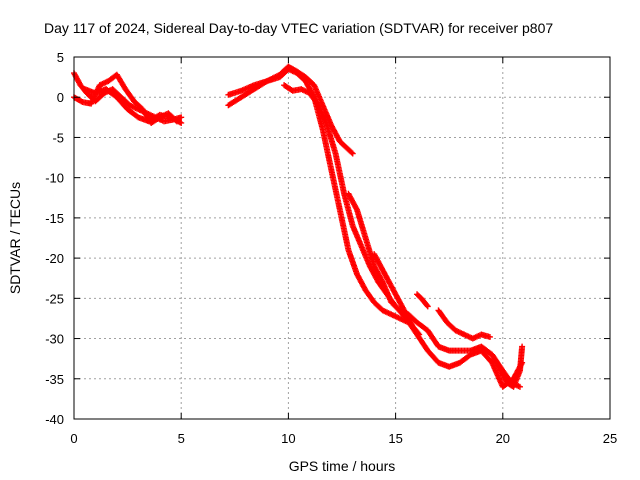 The height and width of the screenshot is (480, 640). Describe the element at coordinates (73, 438) in the screenshot. I see `x-tick-label: 0` at that location.